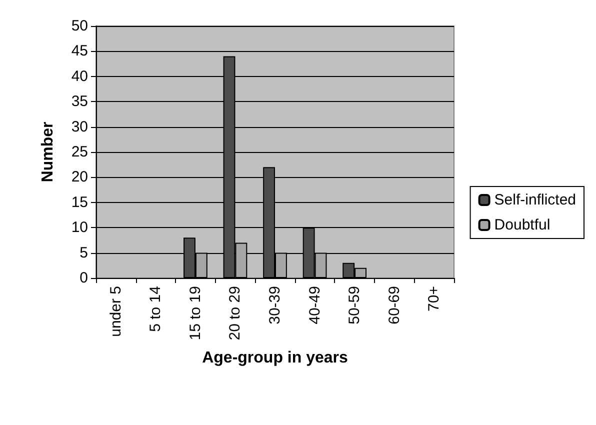  What do you see at coordinates (535, 200) in the screenshot?
I see `legend-label: Self-inflicted` at bounding box center [535, 200].